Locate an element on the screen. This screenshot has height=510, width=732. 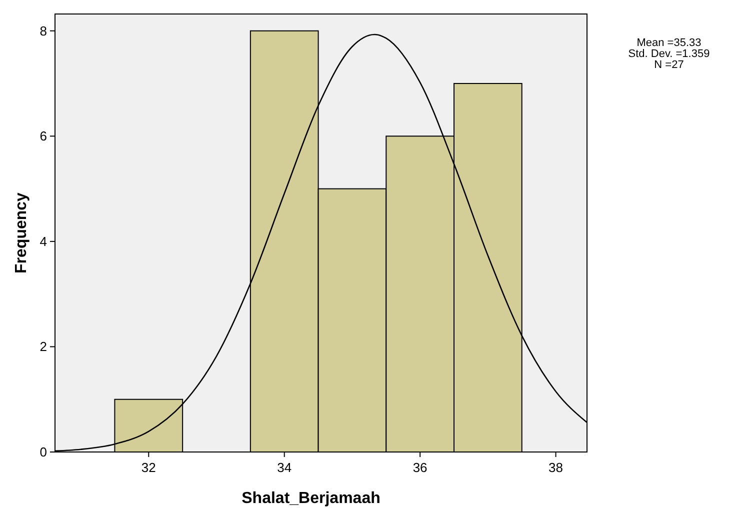
x-tick-label: 34 is located at coordinates (284, 467).